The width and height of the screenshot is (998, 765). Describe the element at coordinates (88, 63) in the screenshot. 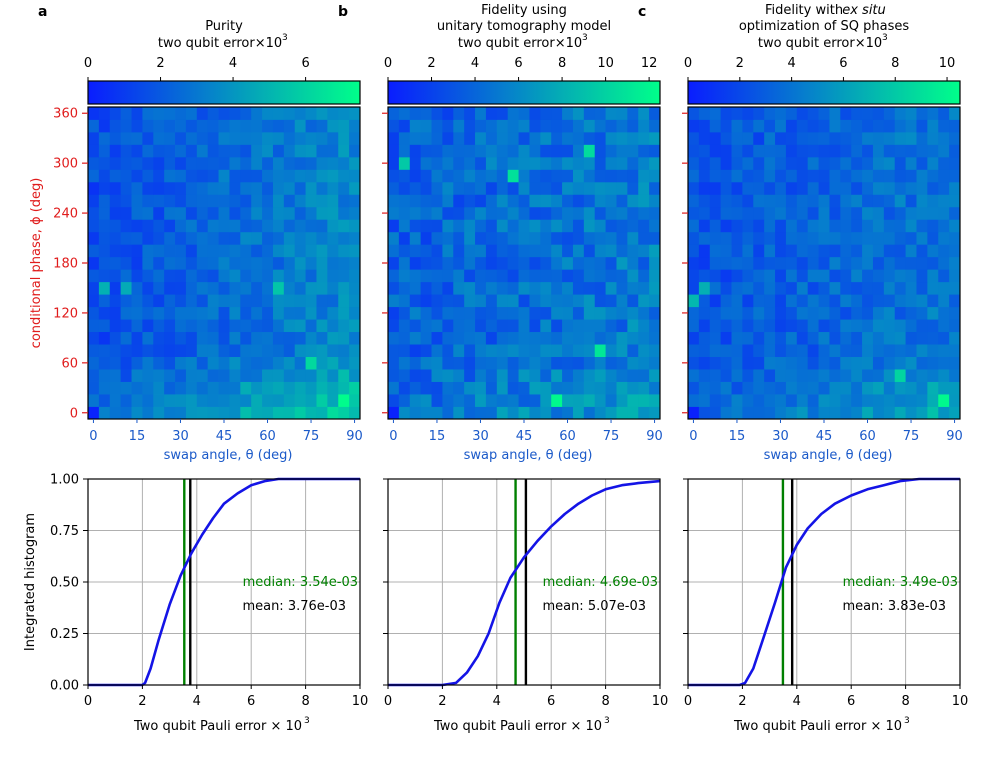

I see `colorbar-tick-label: 0` at that location.